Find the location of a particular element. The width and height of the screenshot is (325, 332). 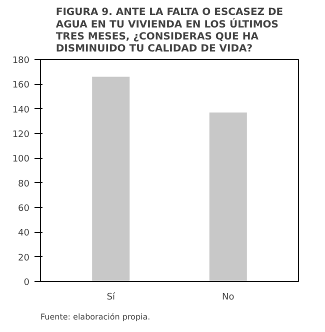

x-tick-label: Sí is located at coordinates (111, 297).